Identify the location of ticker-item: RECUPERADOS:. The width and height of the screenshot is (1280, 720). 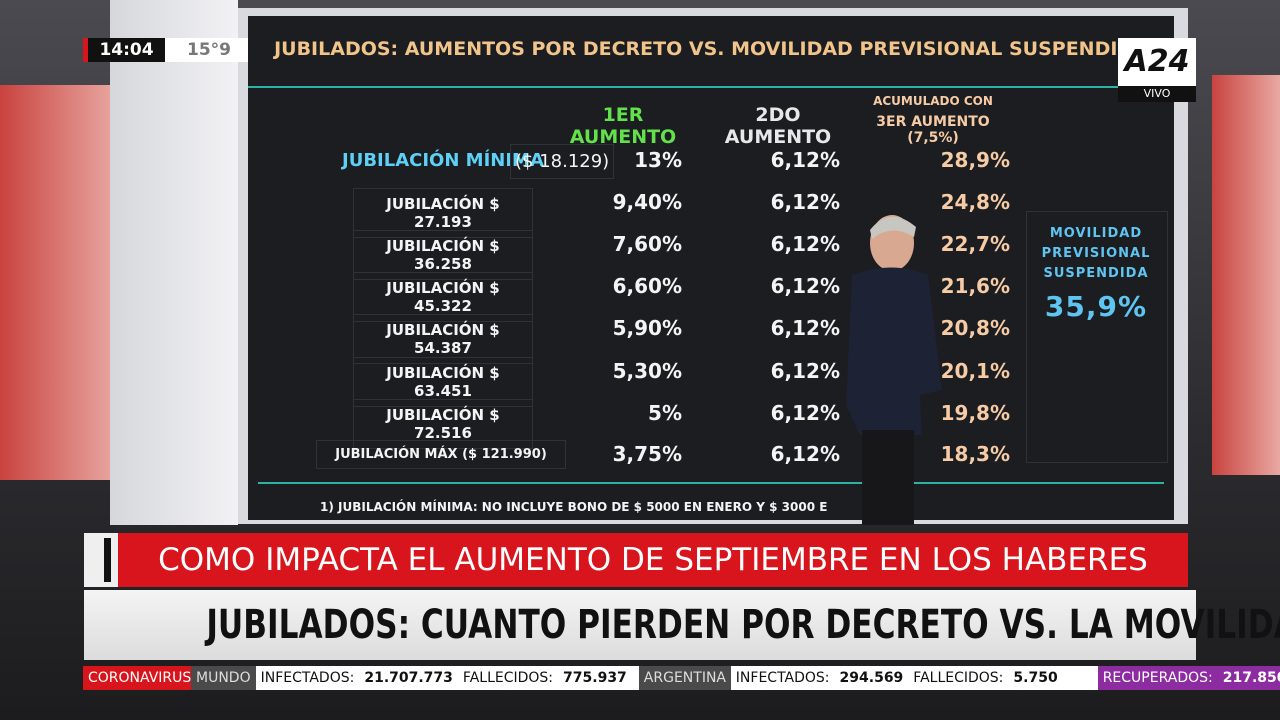
(1157, 678).